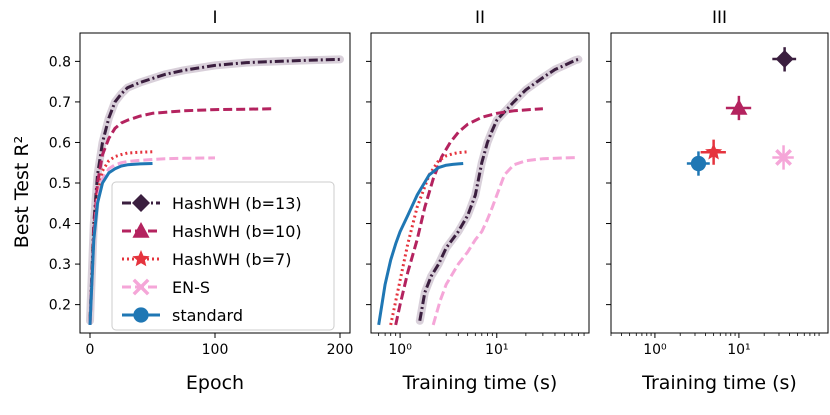 The height and width of the screenshot is (415, 830). I want to click on legend-item: EN-S, so click(166, 287).